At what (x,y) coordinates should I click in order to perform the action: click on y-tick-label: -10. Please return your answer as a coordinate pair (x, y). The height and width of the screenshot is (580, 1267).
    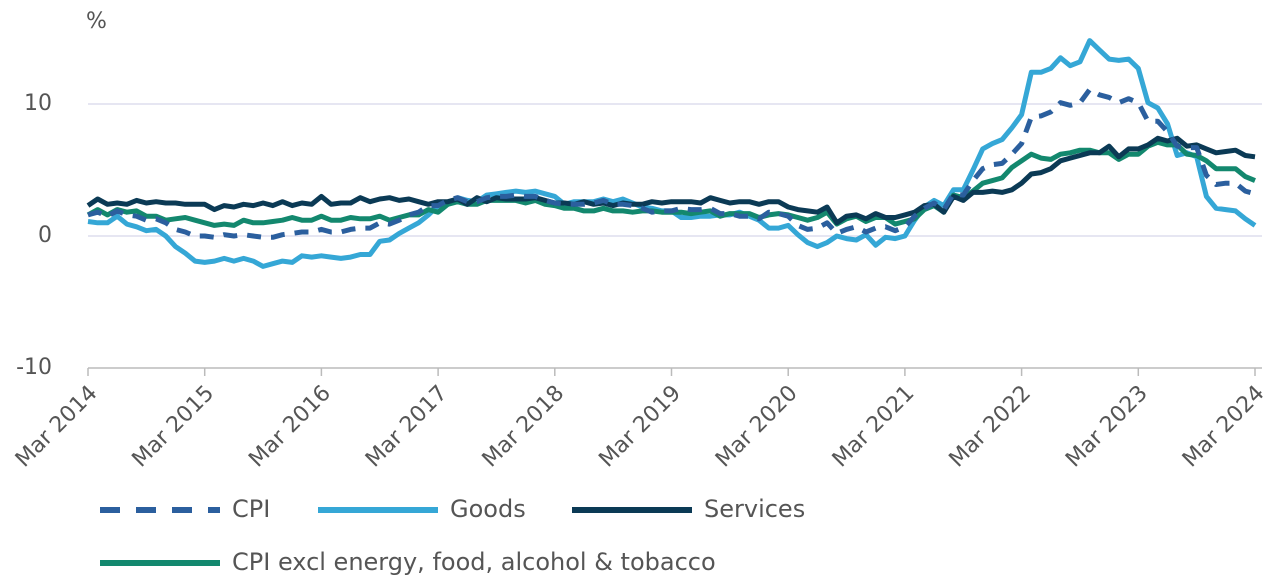
    Looking at the image, I should click on (34, 367).